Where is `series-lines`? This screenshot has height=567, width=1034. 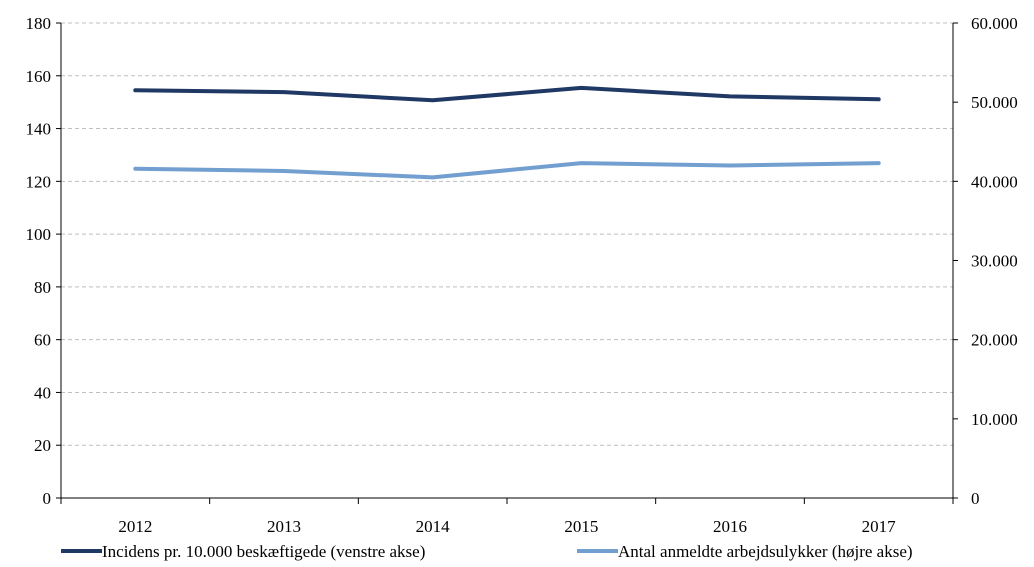 series-lines is located at coordinates (507, 132).